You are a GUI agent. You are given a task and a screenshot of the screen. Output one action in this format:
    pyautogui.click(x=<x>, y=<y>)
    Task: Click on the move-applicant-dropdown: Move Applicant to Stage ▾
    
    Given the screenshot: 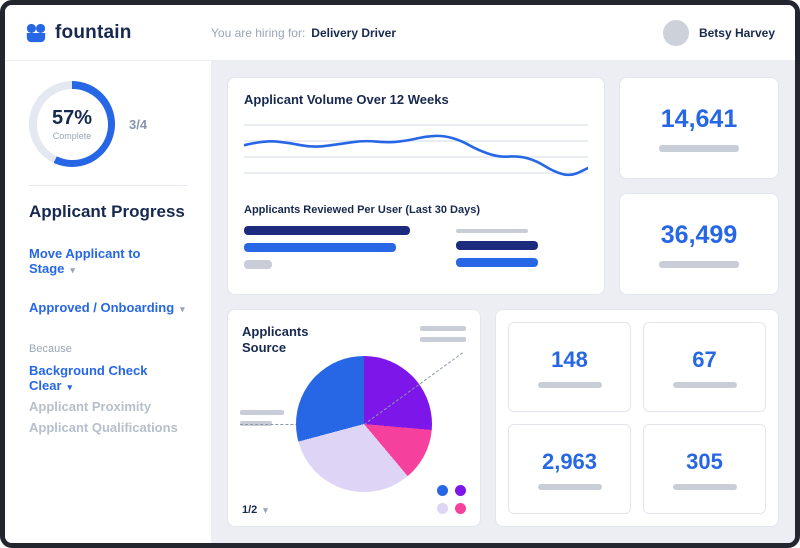 What is the action you would take?
    pyautogui.click(x=108, y=261)
    